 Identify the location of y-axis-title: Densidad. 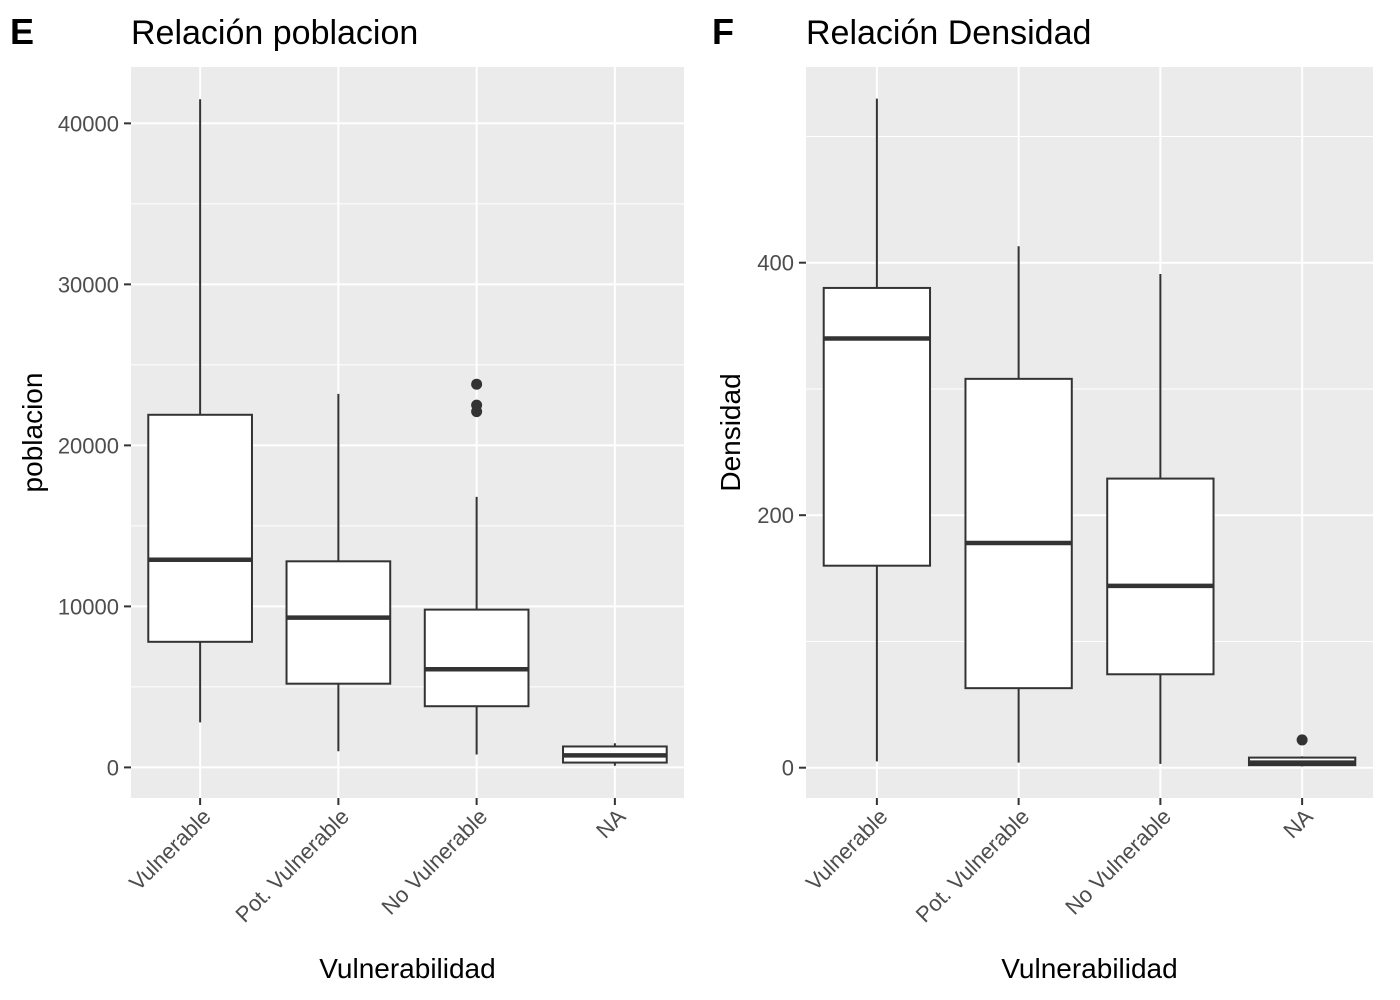
(730, 432).